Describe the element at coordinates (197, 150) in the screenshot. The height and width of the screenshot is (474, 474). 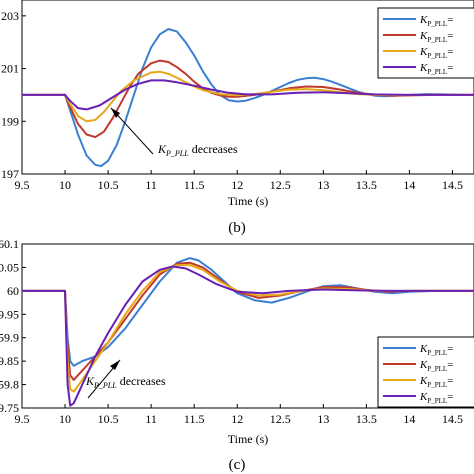
I see `annotation-label-b: KP_PLL decreases` at that location.